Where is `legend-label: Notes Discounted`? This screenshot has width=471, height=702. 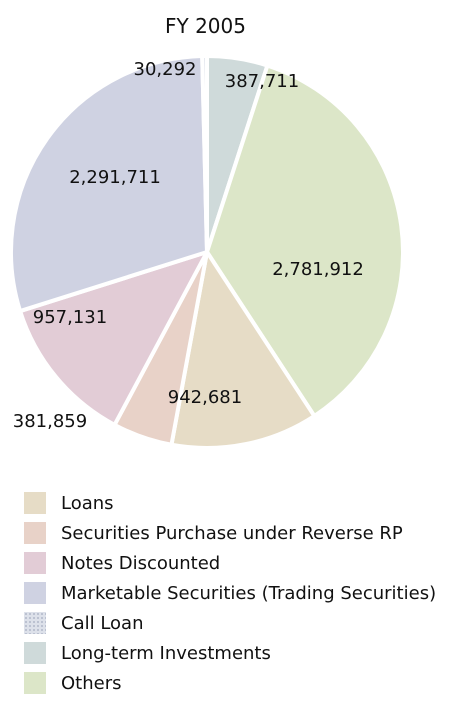
legend-label: Notes Discounted is located at coordinates (141, 563).